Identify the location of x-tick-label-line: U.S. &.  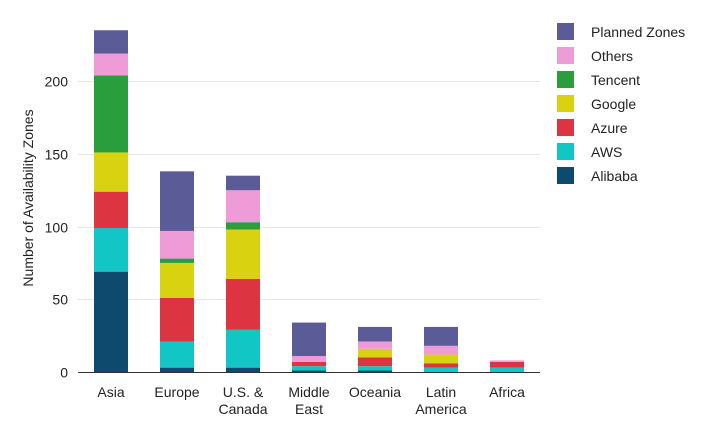
(243, 392).